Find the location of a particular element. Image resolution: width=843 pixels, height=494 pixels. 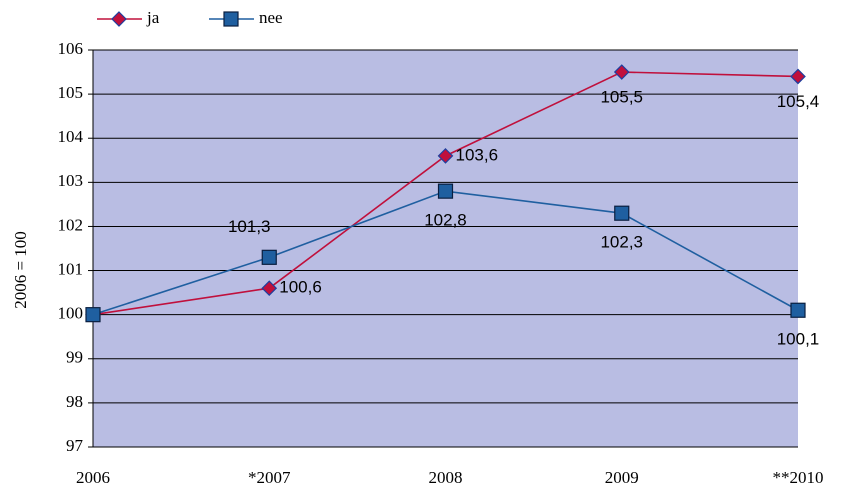

y-tick-label: 103 is located at coordinates (71, 180).